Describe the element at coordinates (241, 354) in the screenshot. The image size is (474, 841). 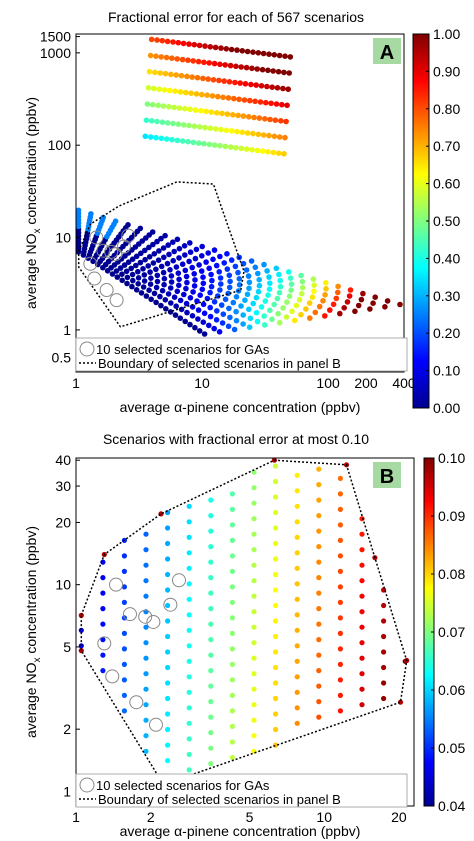
I see `panel-a-legend-box` at that location.